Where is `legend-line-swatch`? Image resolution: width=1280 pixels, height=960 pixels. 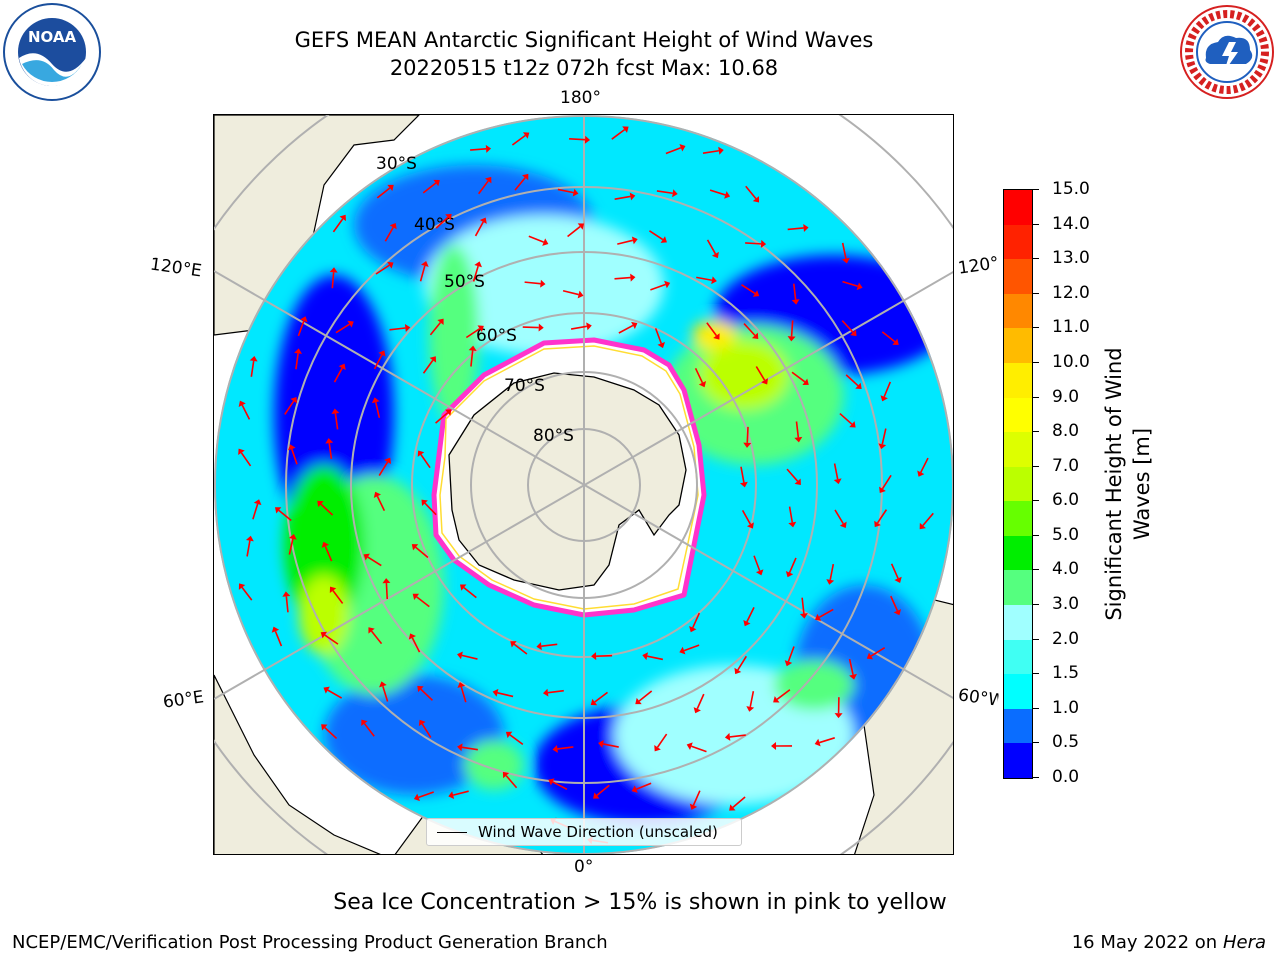 legend-line-swatch is located at coordinates (452, 832).